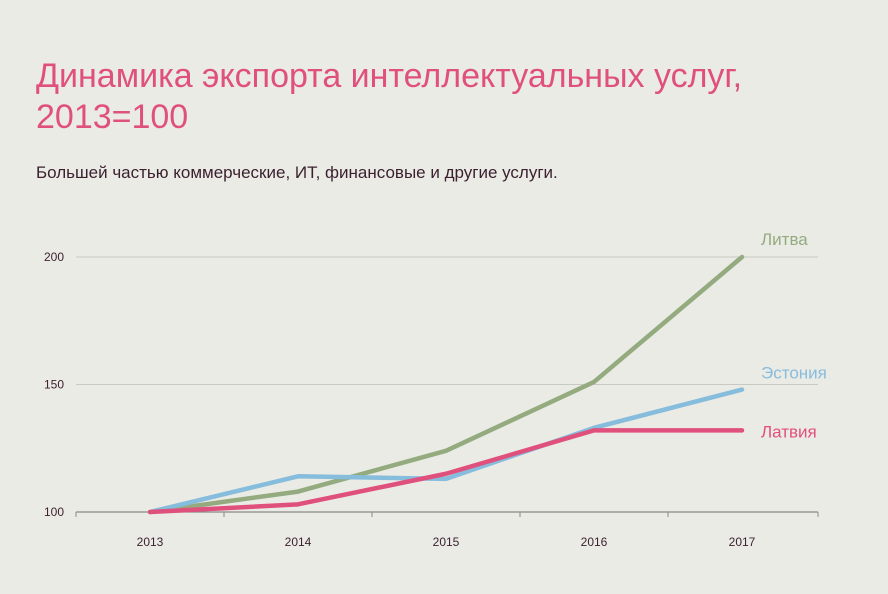  I want to click on x-tick-labels: 2013 2014 2015 2016 2017, so click(446, 542).